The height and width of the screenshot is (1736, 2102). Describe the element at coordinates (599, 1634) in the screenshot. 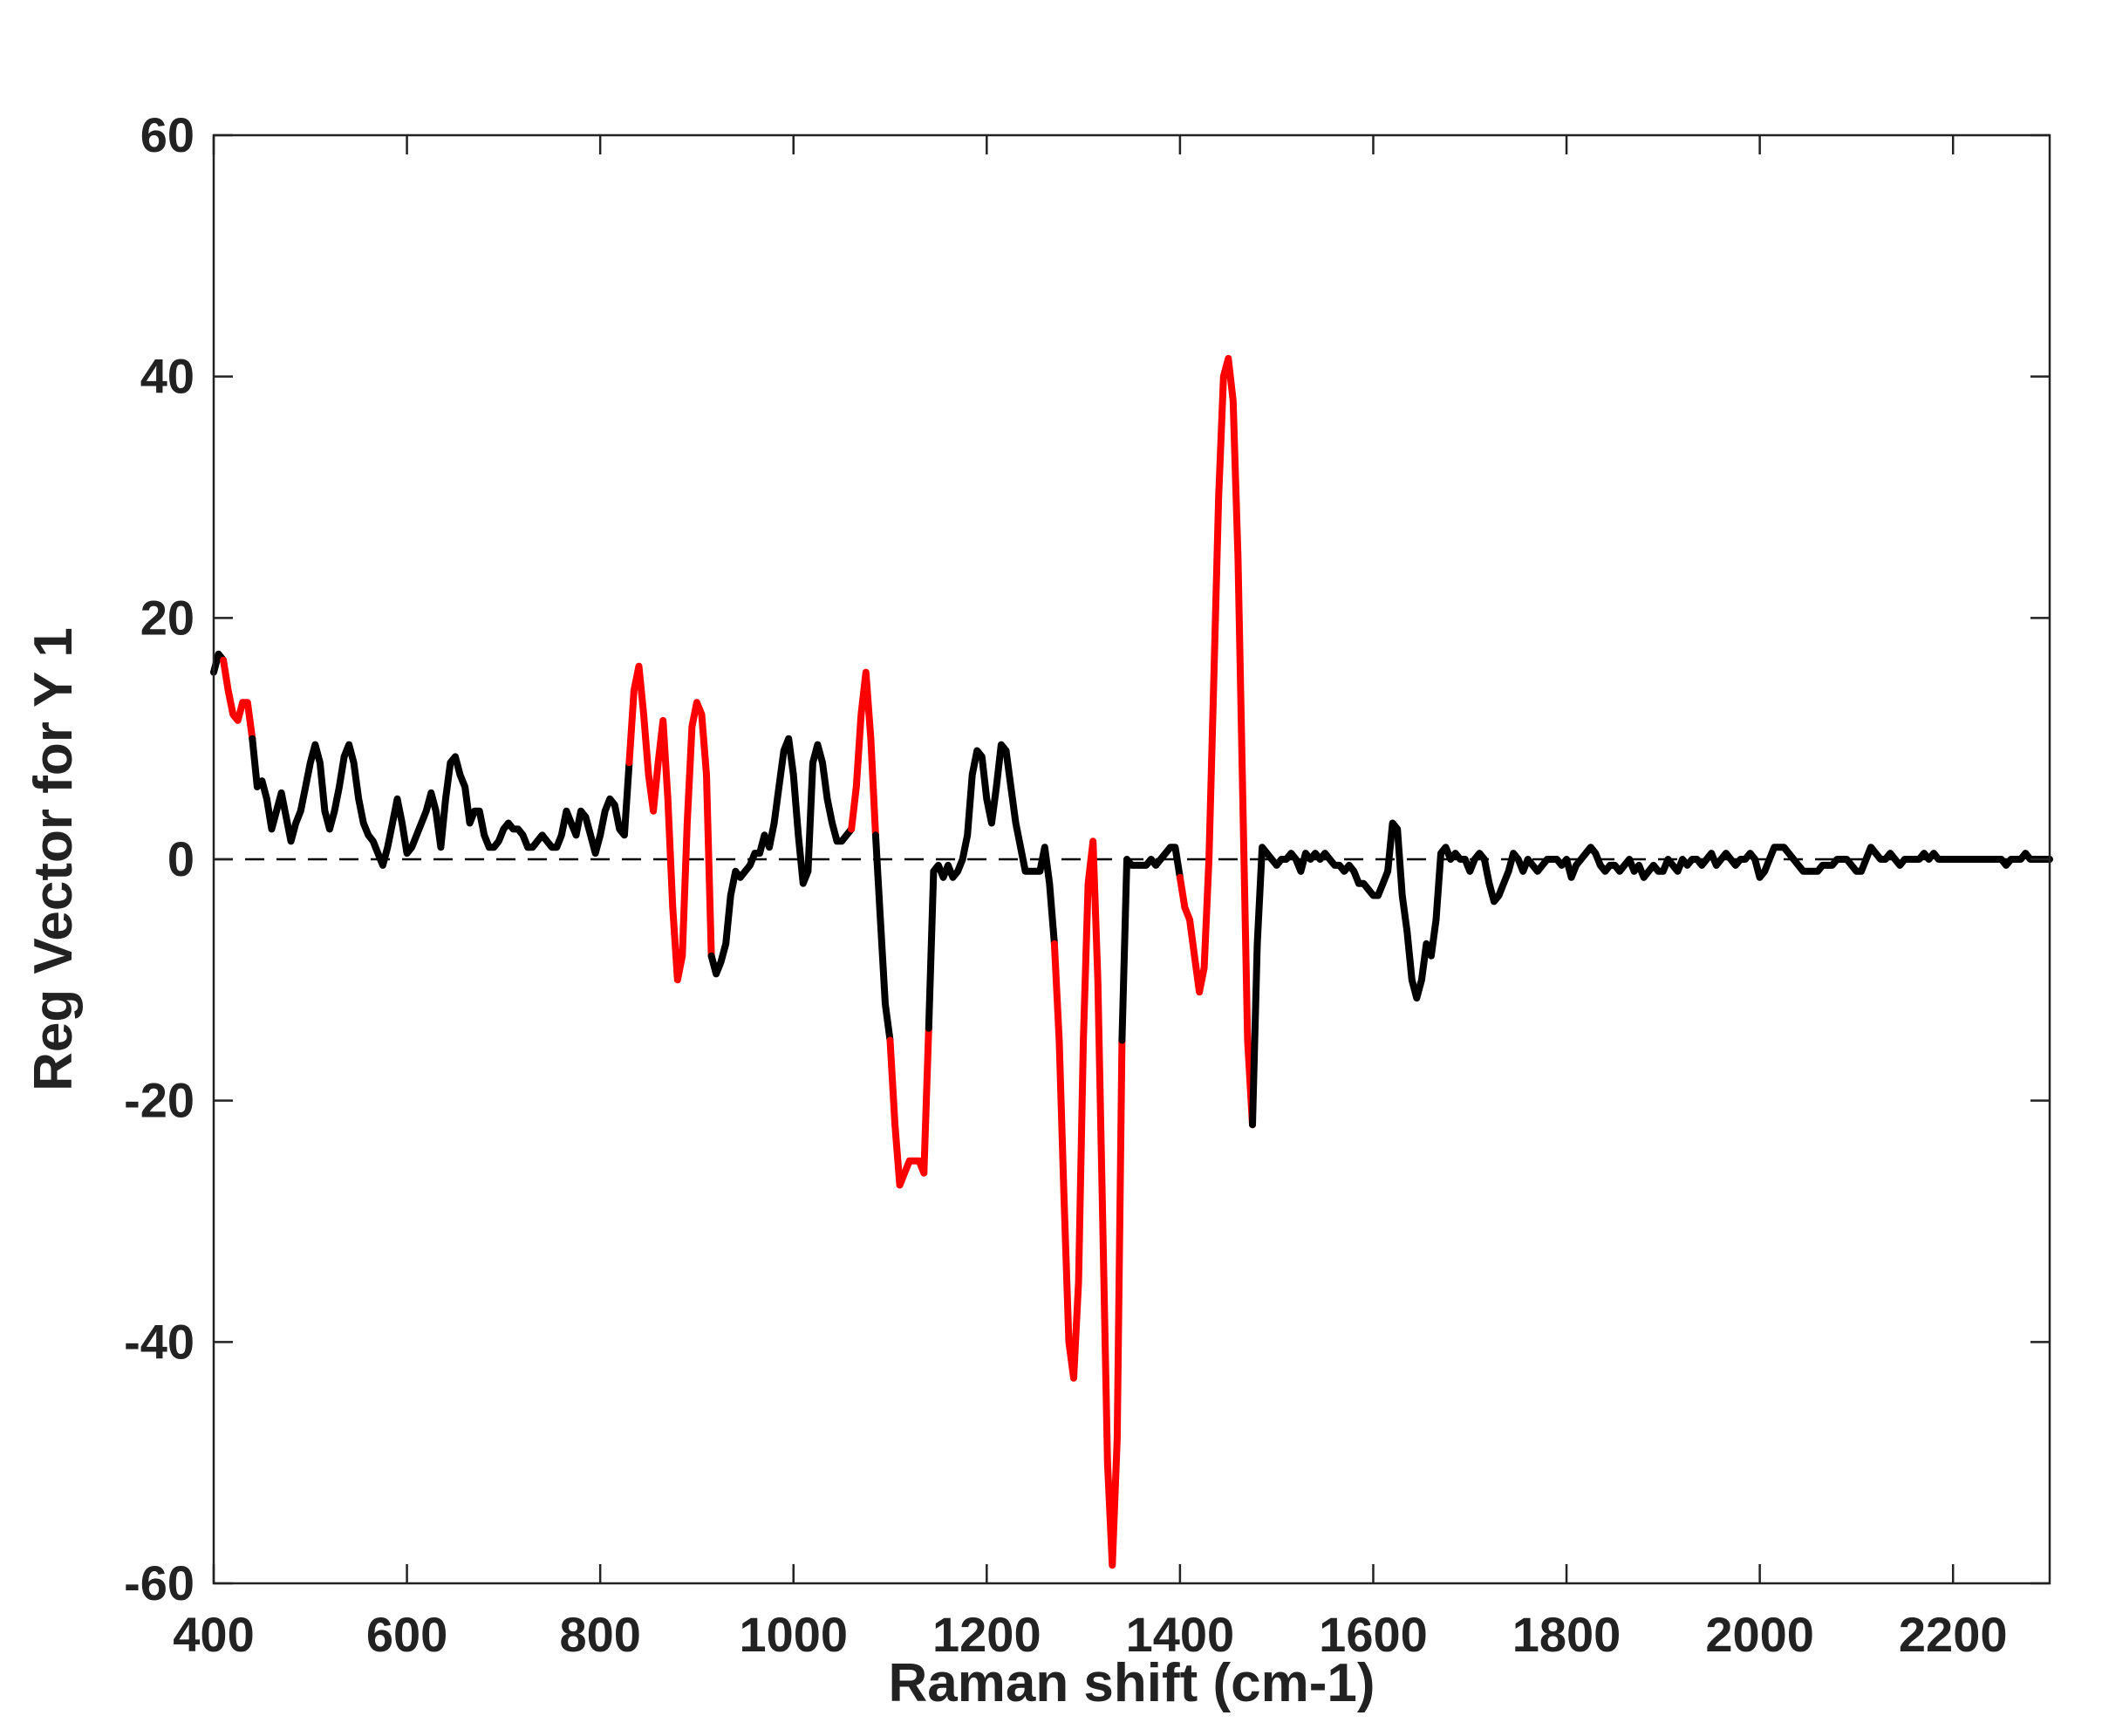

I see `x-tick-label-800: 800` at that location.